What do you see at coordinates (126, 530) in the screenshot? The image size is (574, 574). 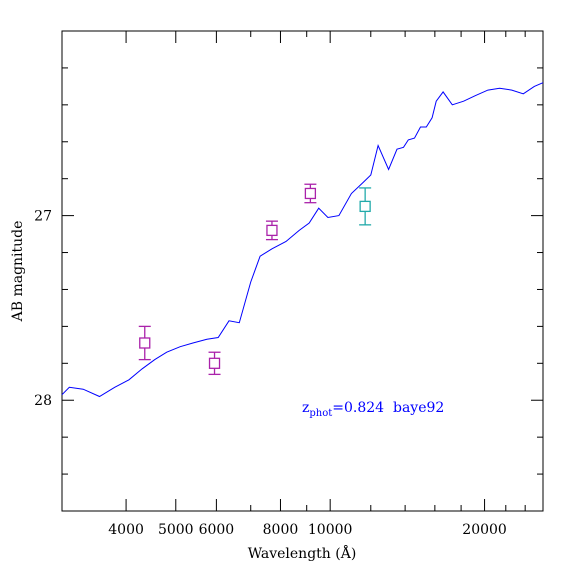 I see `x-tick-label: 4000` at bounding box center [126, 530].